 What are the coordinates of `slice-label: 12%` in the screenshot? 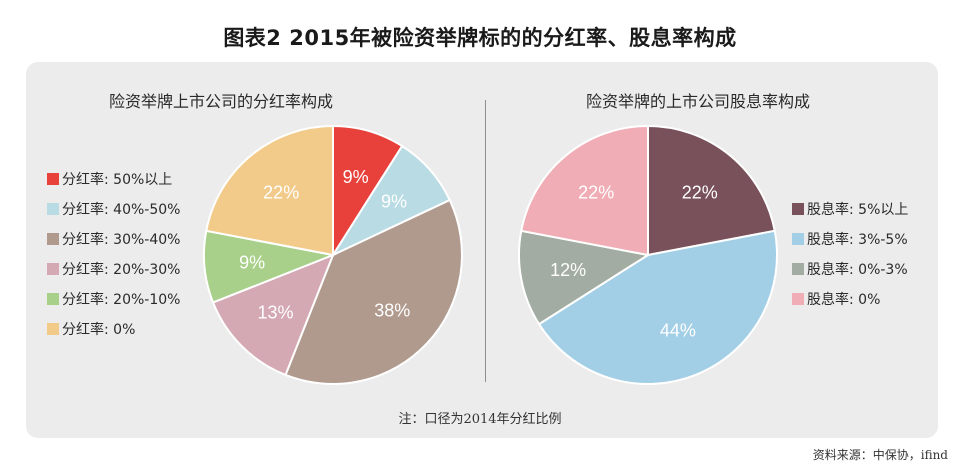 It's located at (568, 270).